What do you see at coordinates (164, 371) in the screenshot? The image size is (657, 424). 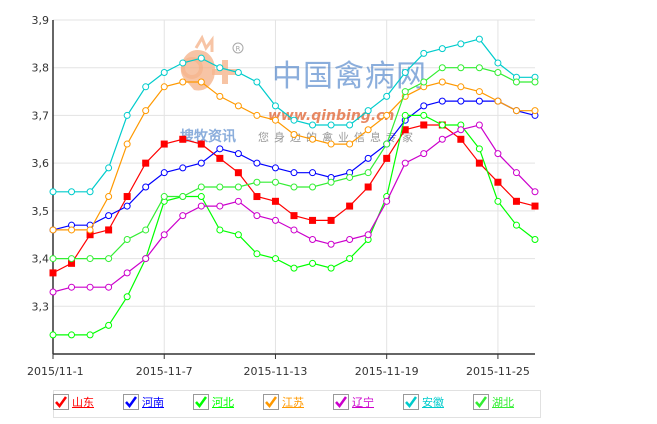 I see `x-tick-label: 2015-11-7` at bounding box center [164, 371].